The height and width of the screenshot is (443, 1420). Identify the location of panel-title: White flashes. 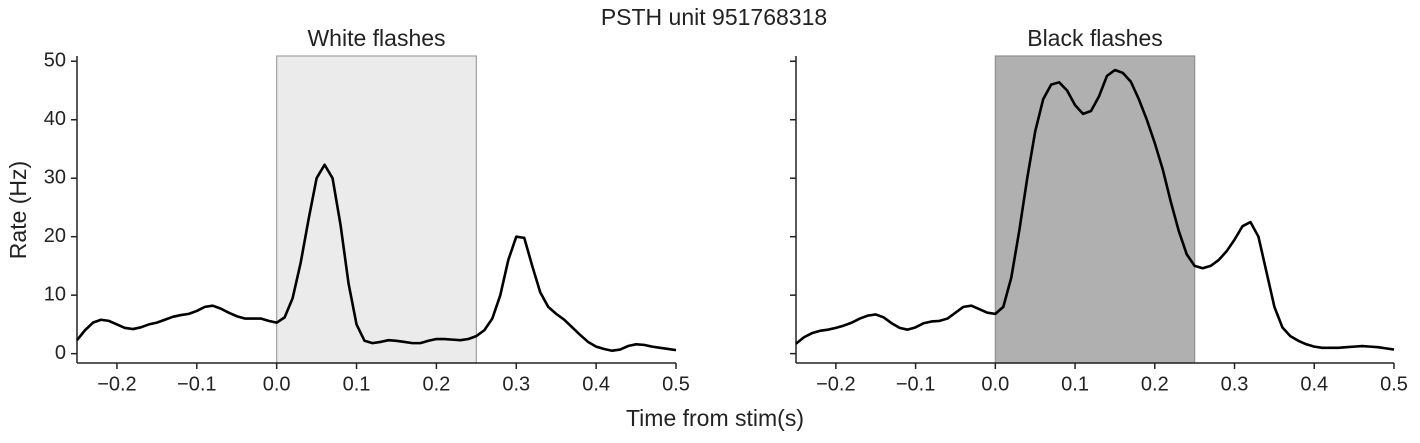
(376, 38).